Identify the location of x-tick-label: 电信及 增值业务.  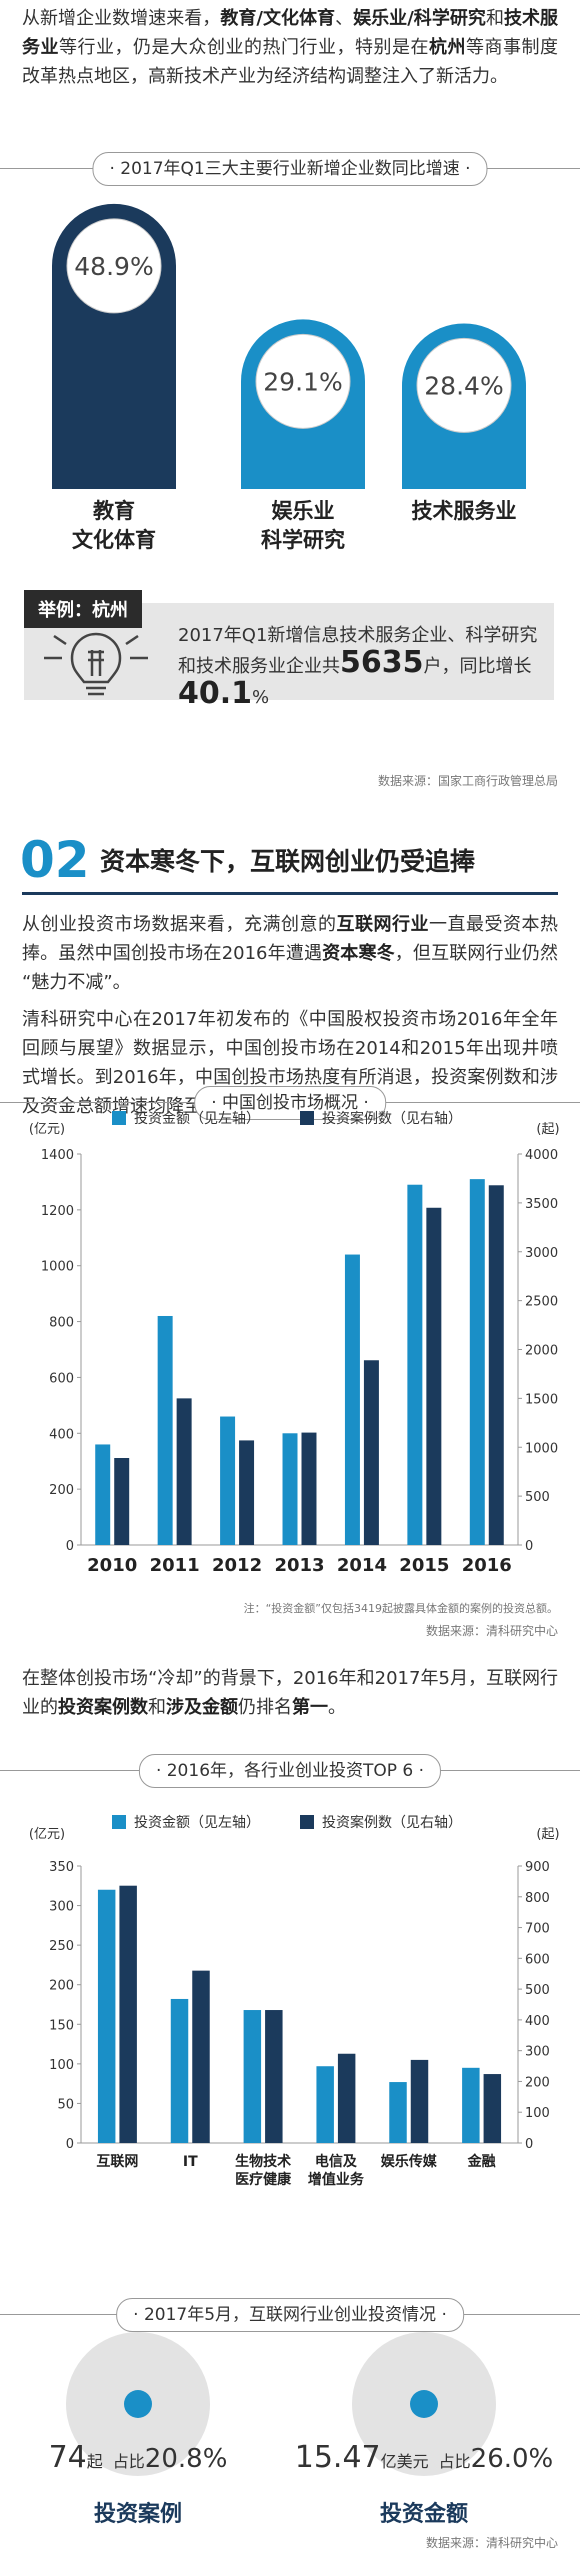
(335, 2171).